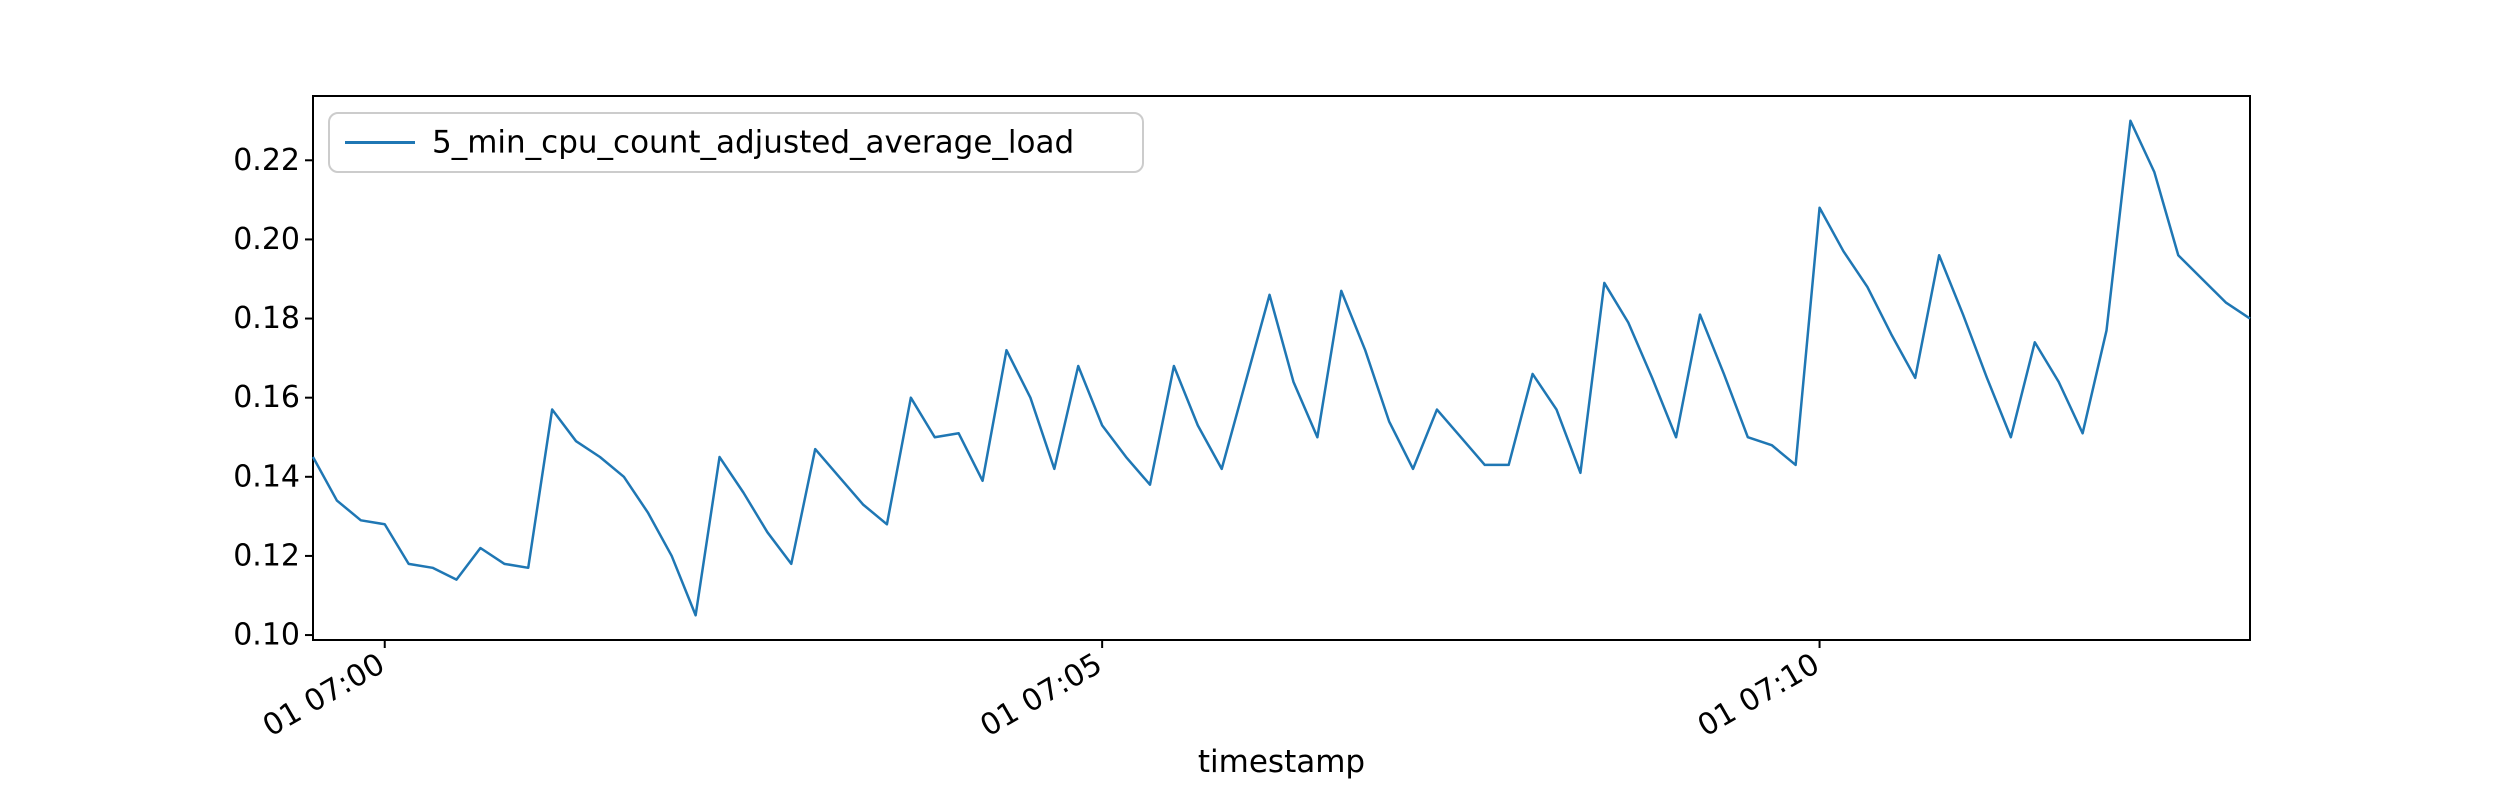 The width and height of the screenshot is (2500, 800). Describe the element at coordinates (266, 635) in the screenshot. I see `y-tick-label: 0.10` at that location.